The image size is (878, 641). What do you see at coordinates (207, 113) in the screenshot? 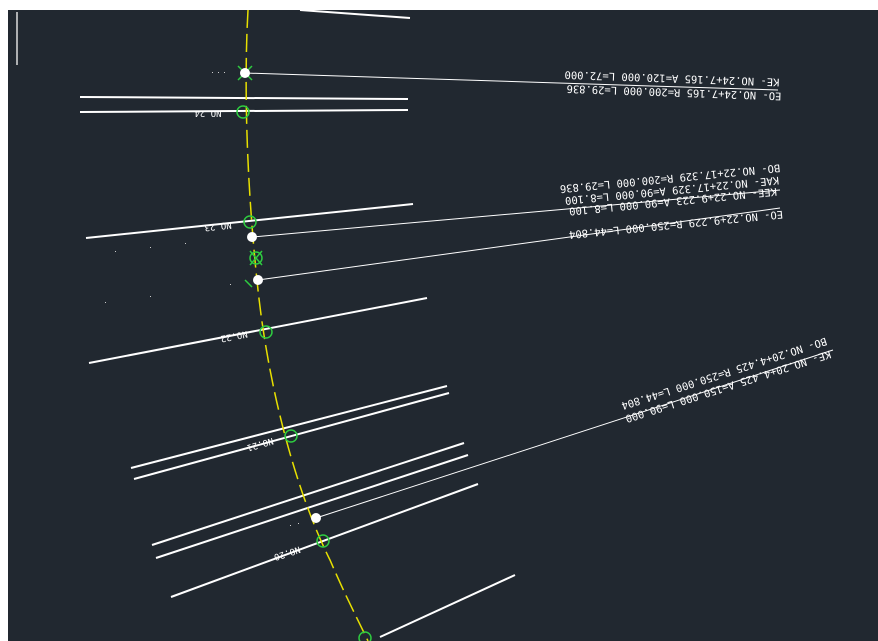
I see `station-label: NO.24` at bounding box center [207, 113].